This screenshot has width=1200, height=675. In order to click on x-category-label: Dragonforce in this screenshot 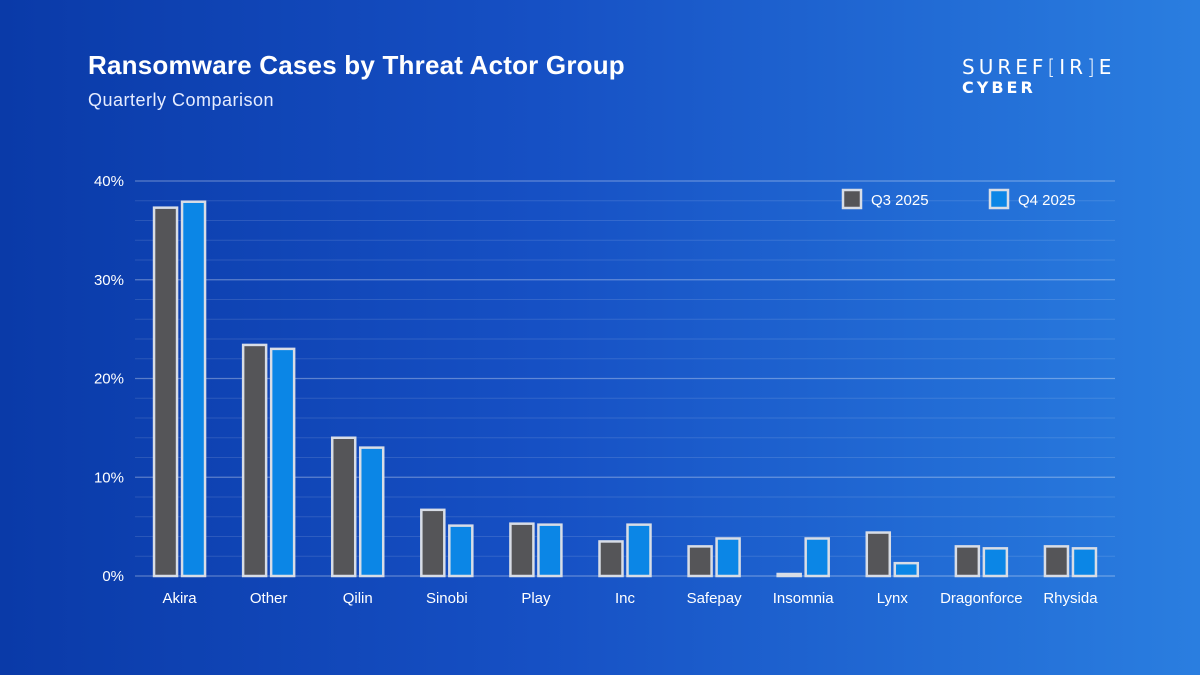, I will do `click(981, 598)`.